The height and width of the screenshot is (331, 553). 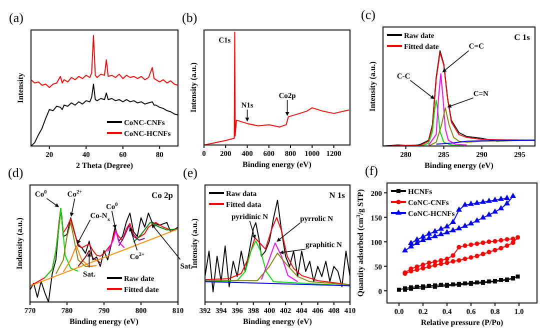 What do you see at coordinates (163, 195) in the screenshot?
I see `text: Co 2p` at bounding box center [163, 195].